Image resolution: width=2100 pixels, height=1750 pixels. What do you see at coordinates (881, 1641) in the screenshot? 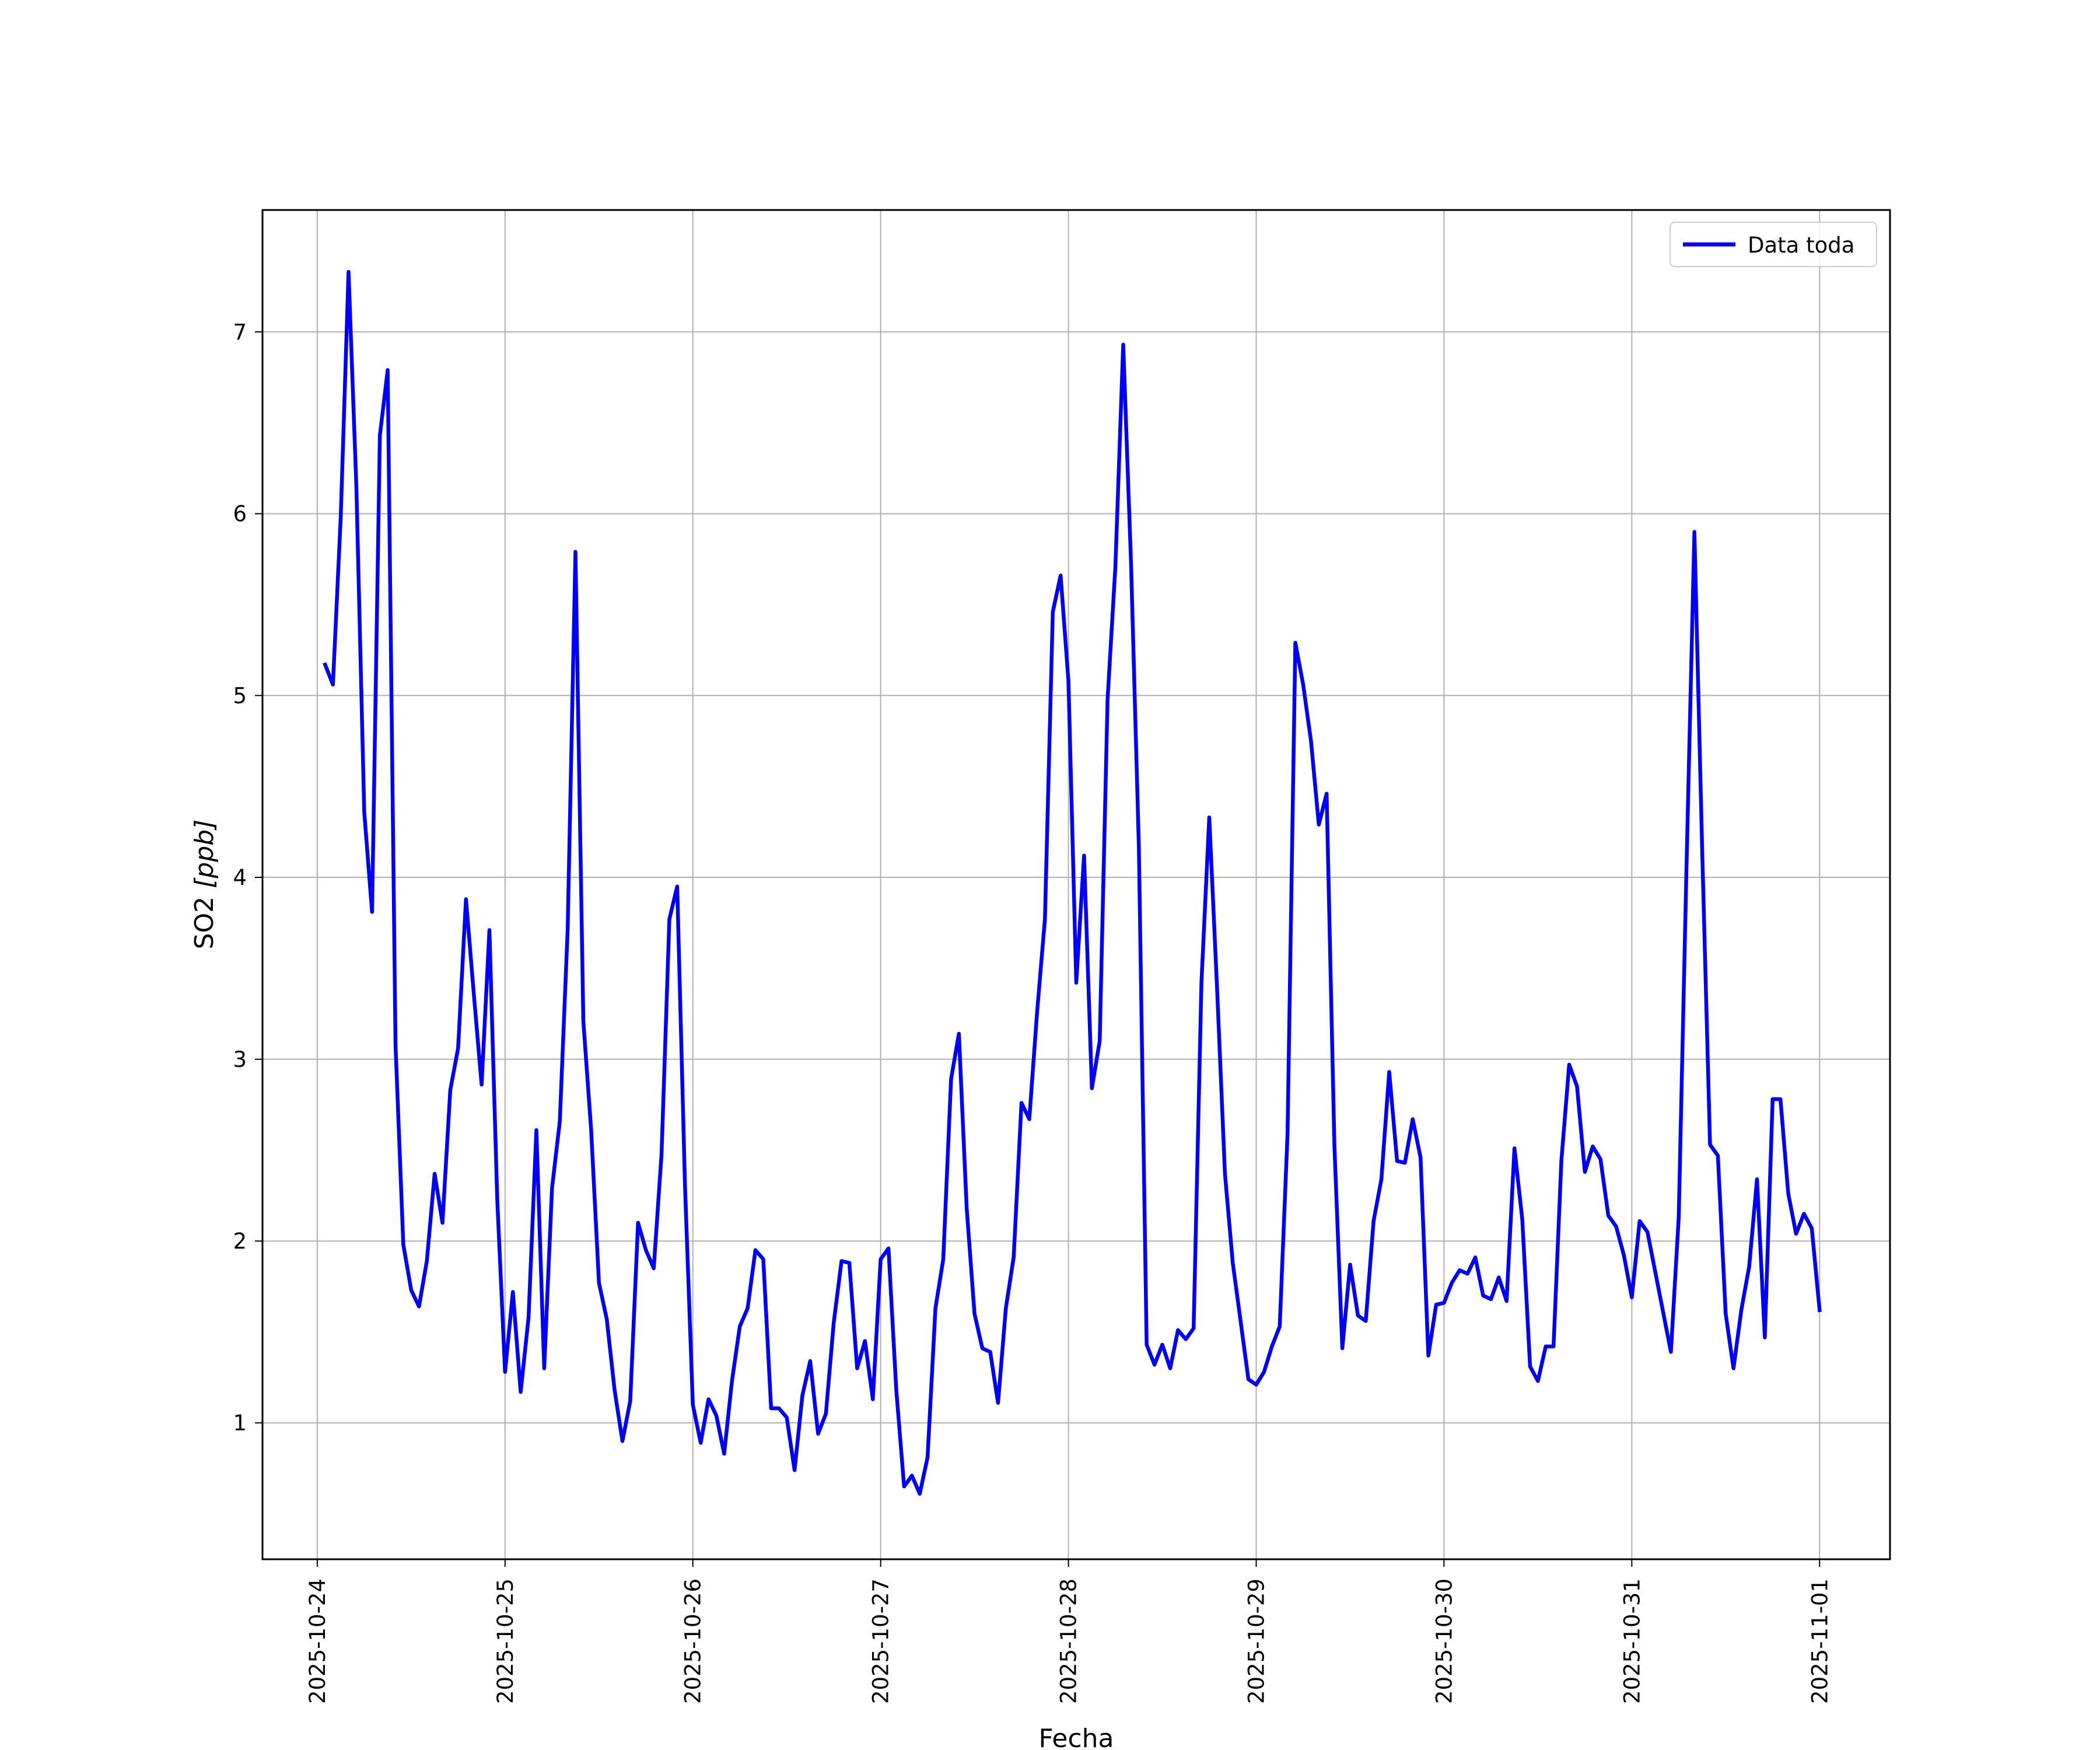
I see `x-tick-label: 2025-10-27` at bounding box center [881, 1641].